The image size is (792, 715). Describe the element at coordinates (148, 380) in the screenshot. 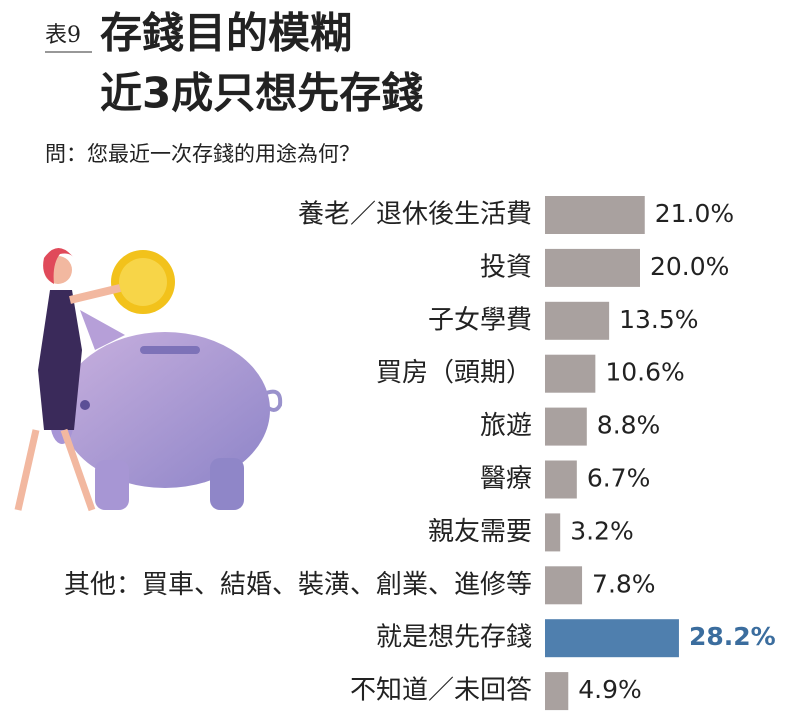

I see `illustration` at that location.